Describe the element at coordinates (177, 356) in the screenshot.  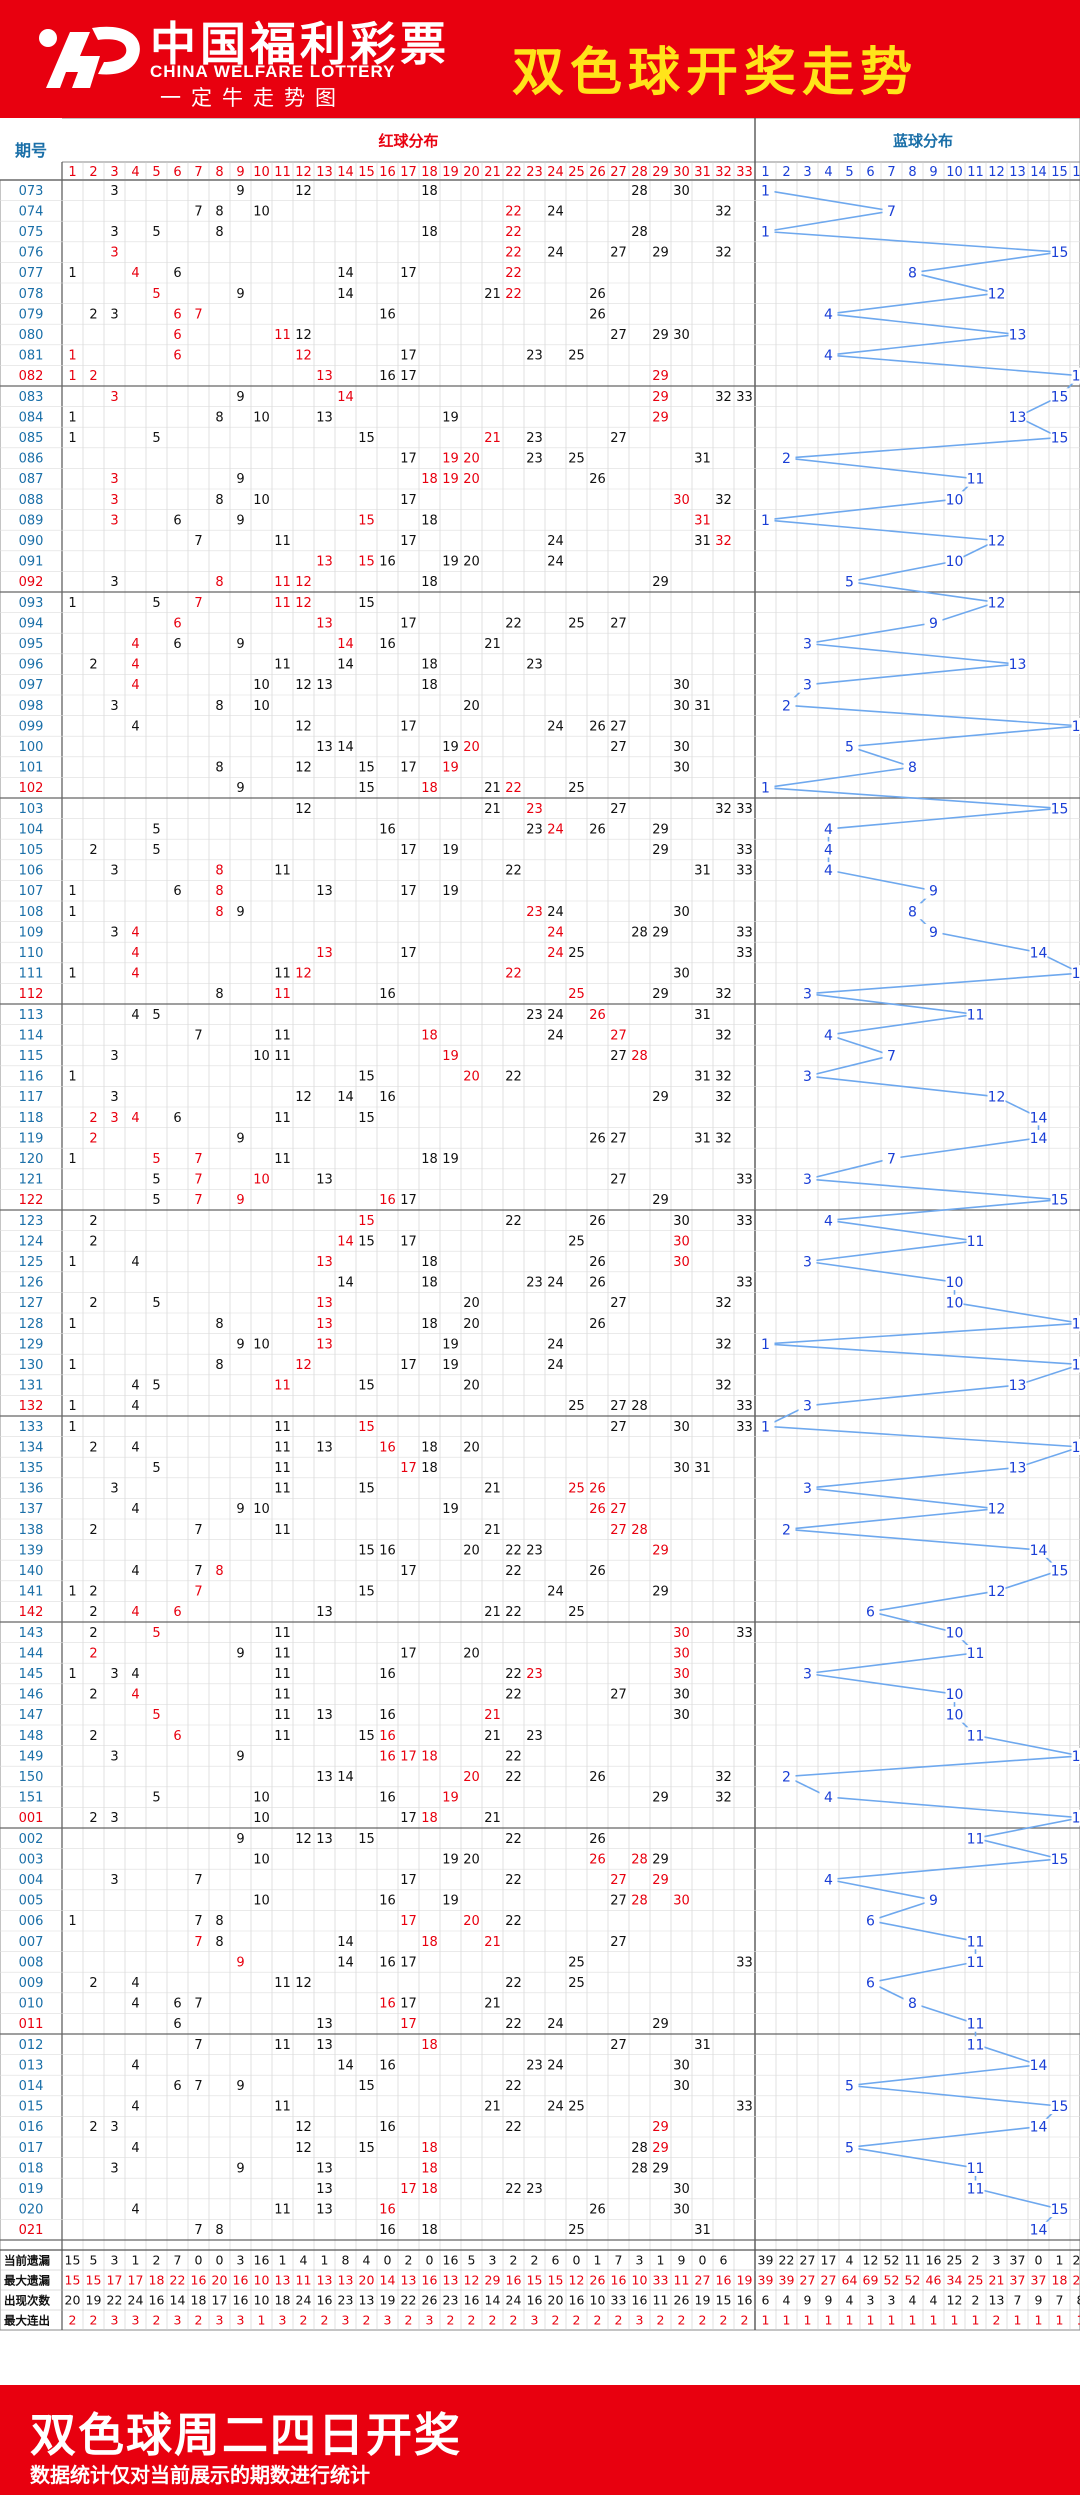
I see `red-ball-number: 6` at that location.